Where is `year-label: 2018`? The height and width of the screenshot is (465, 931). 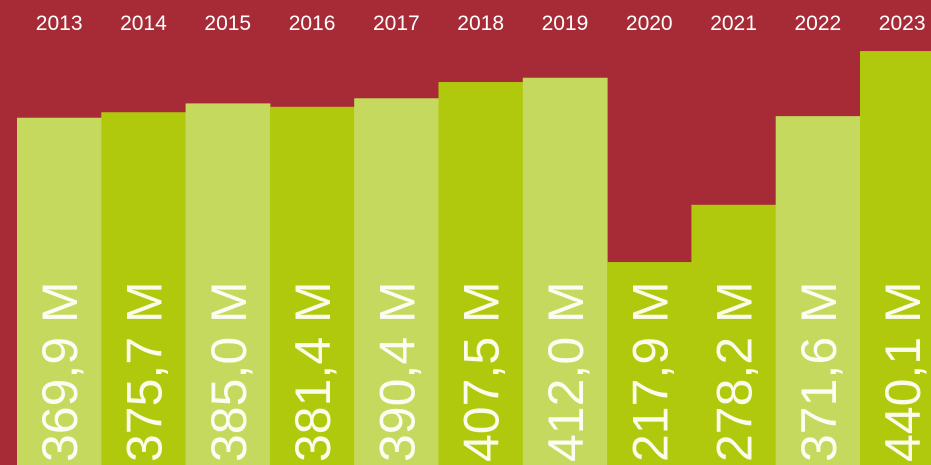 year-label: 2018 is located at coordinates (480, 23).